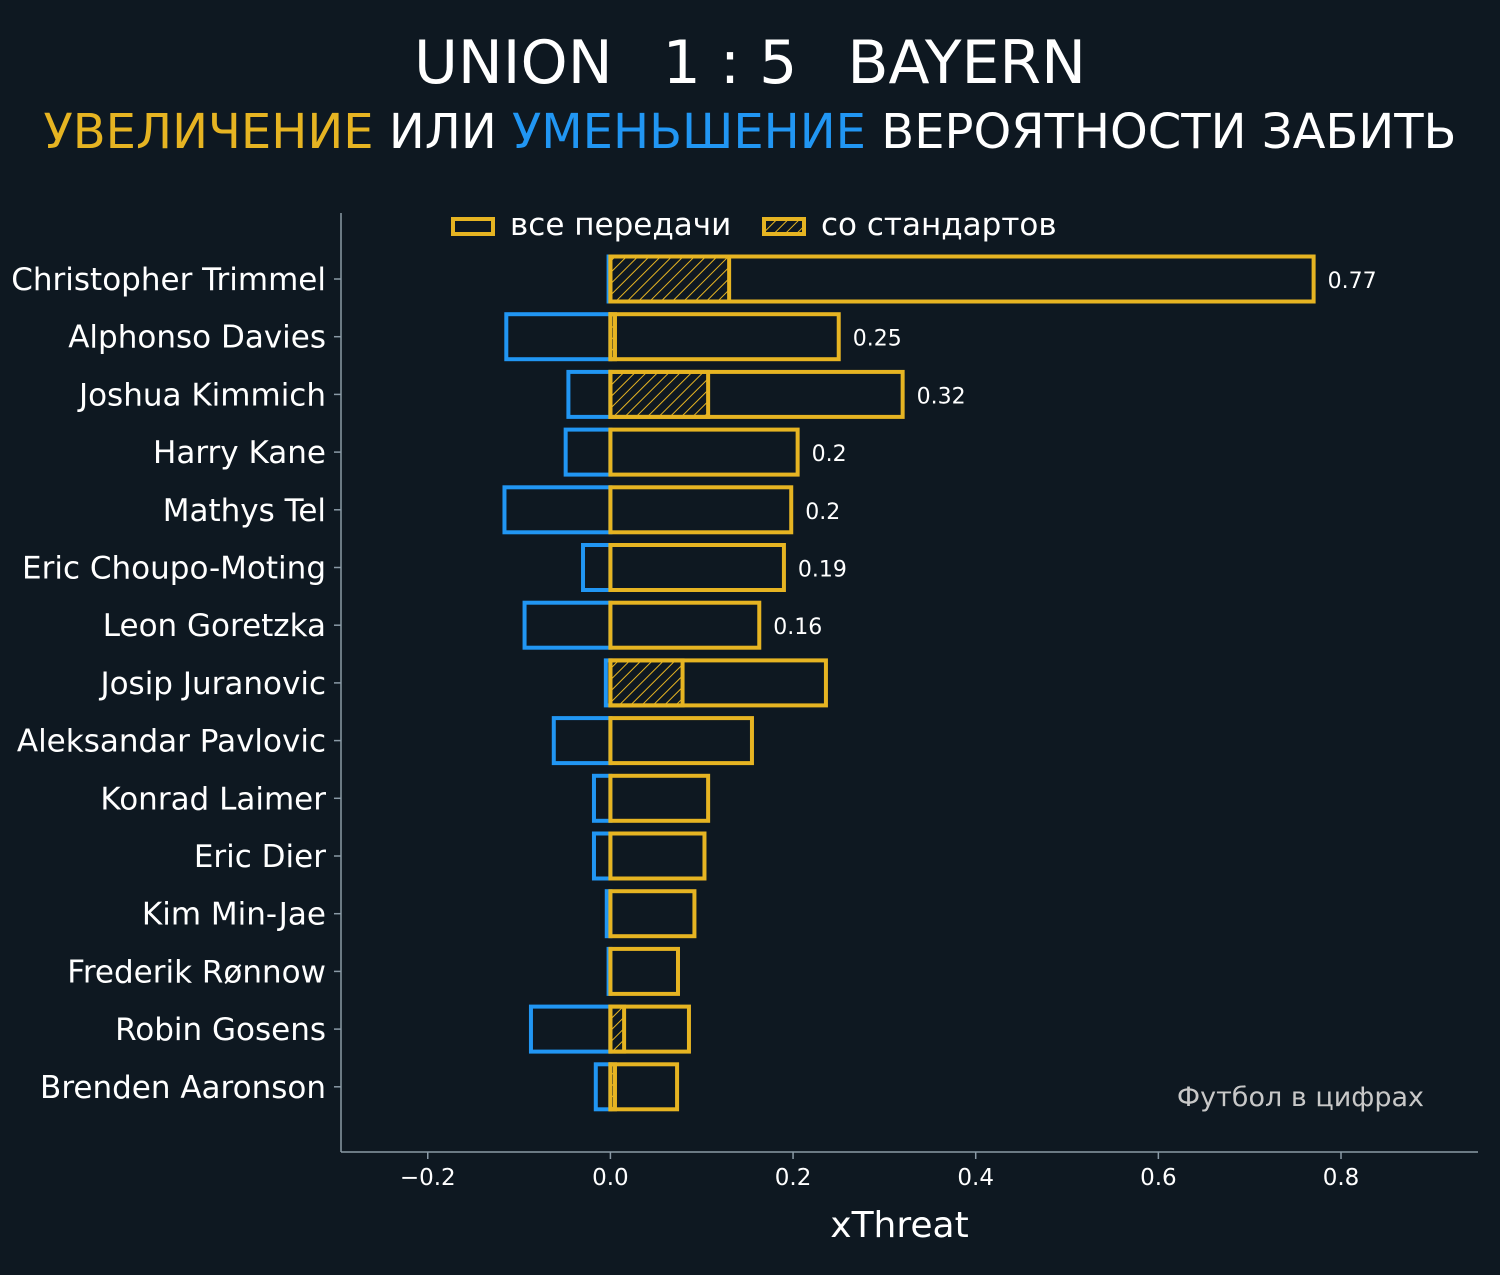 The width and height of the screenshot is (1500, 1275). Describe the element at coordinates (793, 1178) in the screenshot. I see `x-tick-label: 0.2` at that location.